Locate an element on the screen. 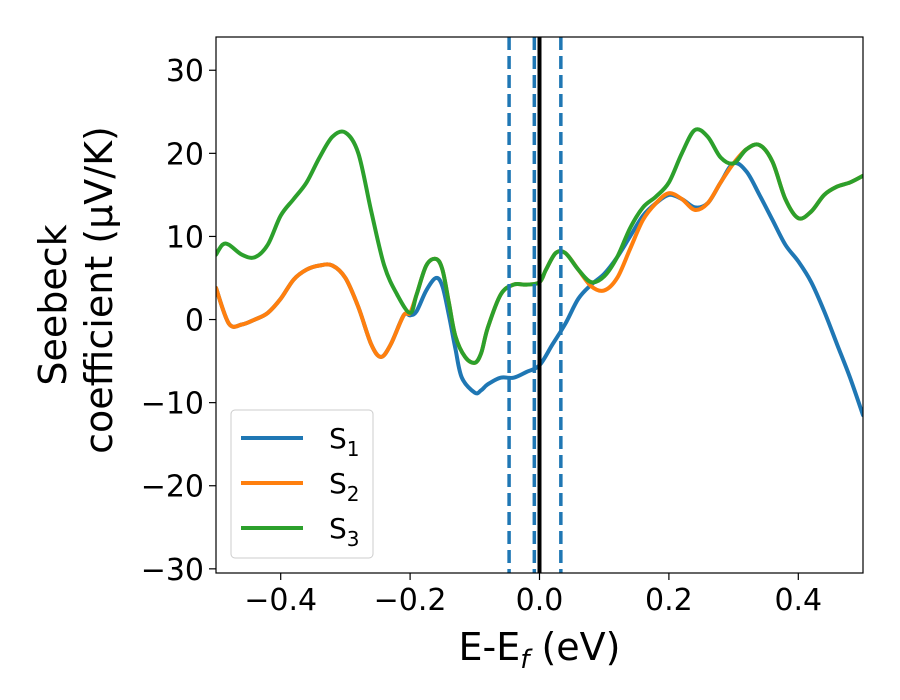  y-tick-label: 0 is located at coordinates (194, 321).